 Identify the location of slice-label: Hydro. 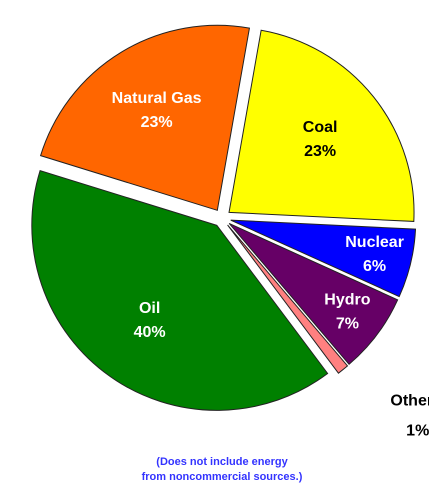
(347, 300).